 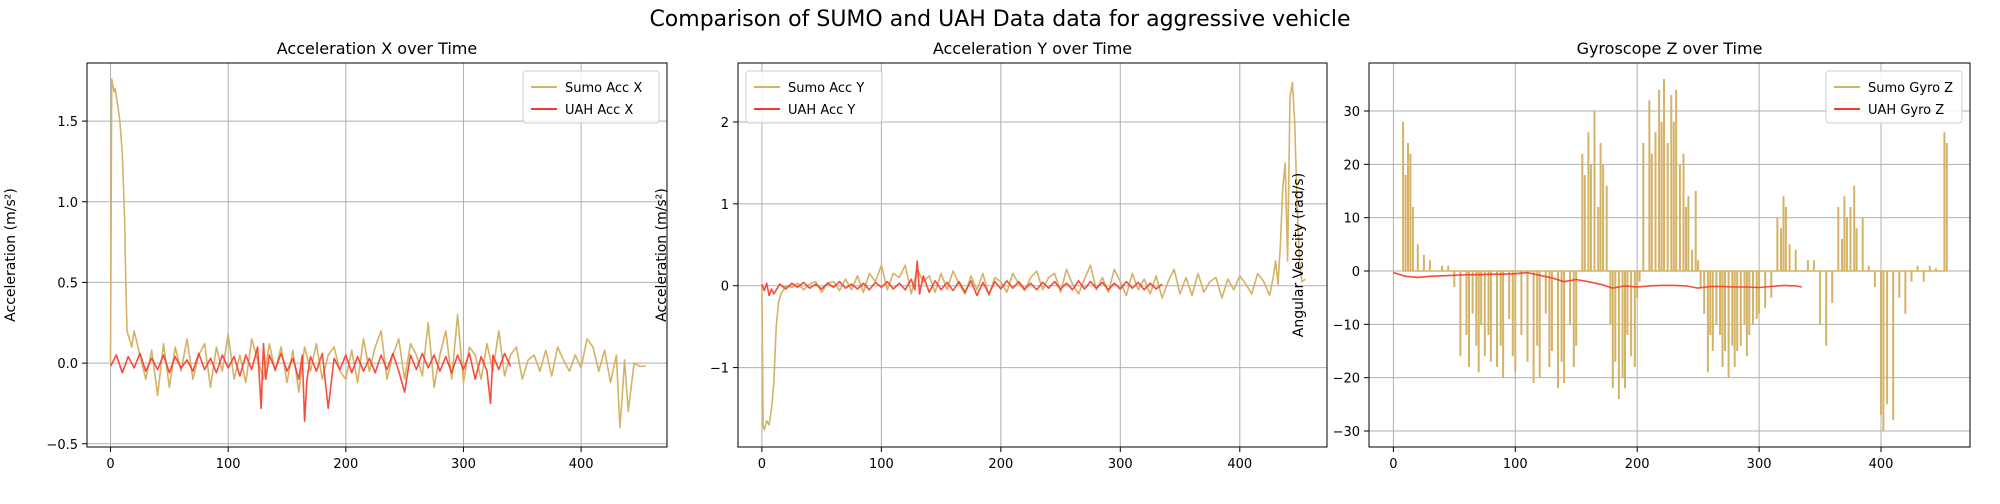 What do you see at coordinates (725, 123) in the screenshot?
I see `y-tick-label: 2` at bounding box center [725, 123].